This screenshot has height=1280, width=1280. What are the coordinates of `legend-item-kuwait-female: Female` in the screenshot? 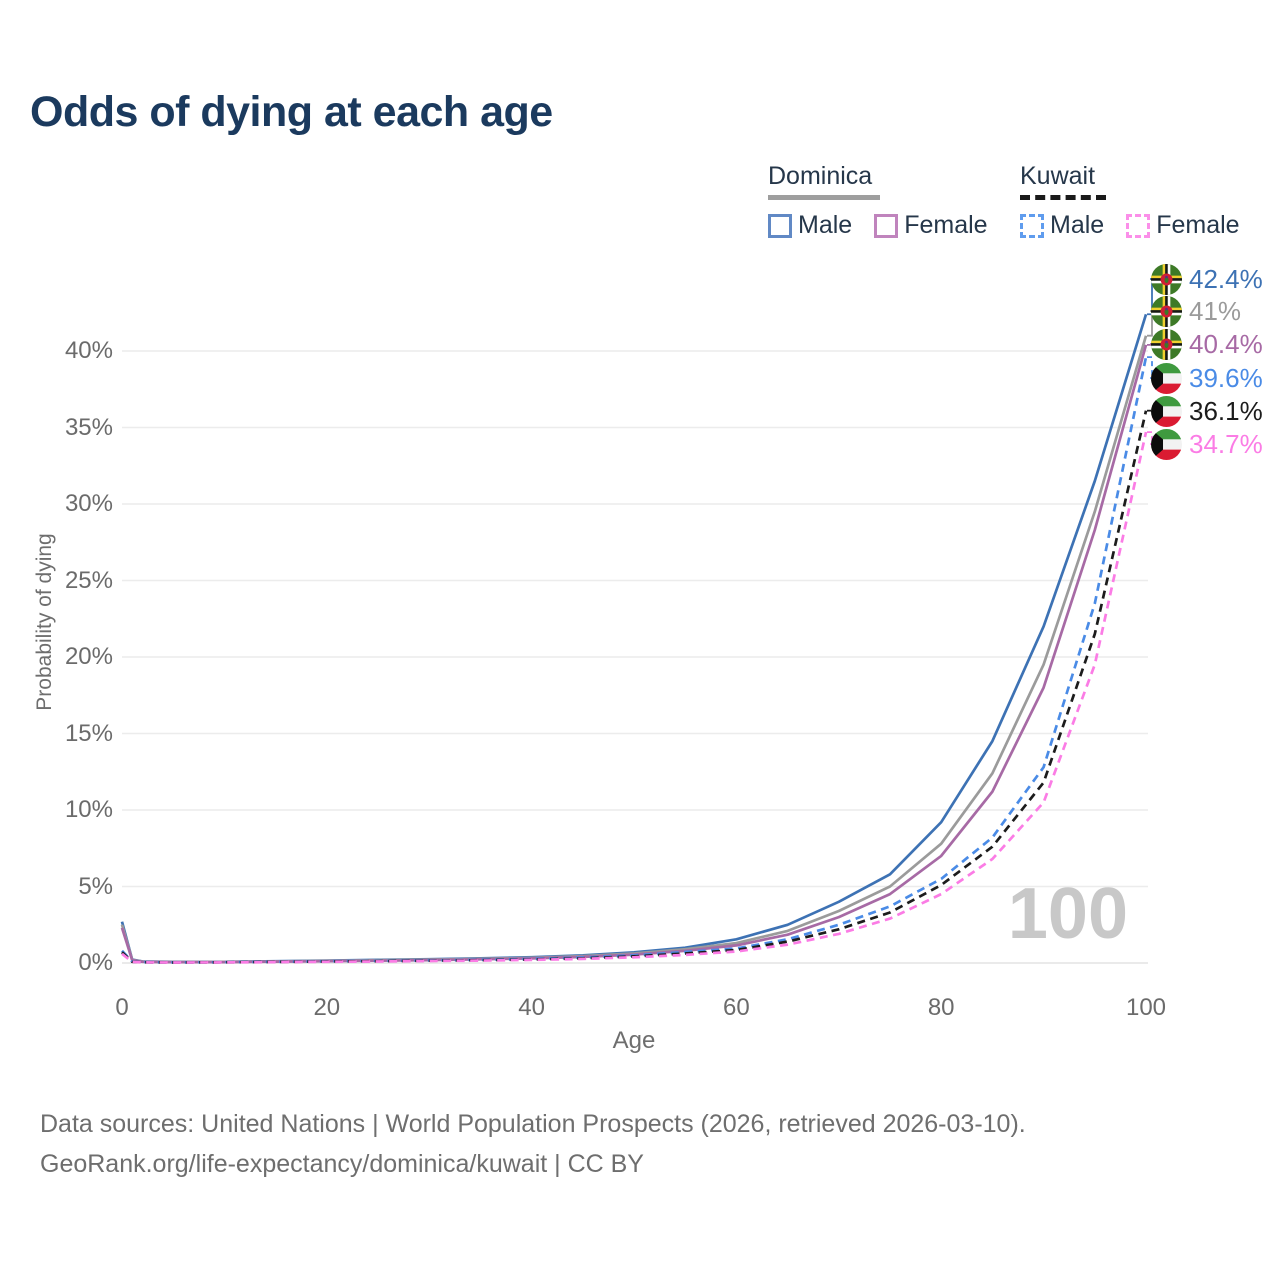 It's located at (1198, 225).